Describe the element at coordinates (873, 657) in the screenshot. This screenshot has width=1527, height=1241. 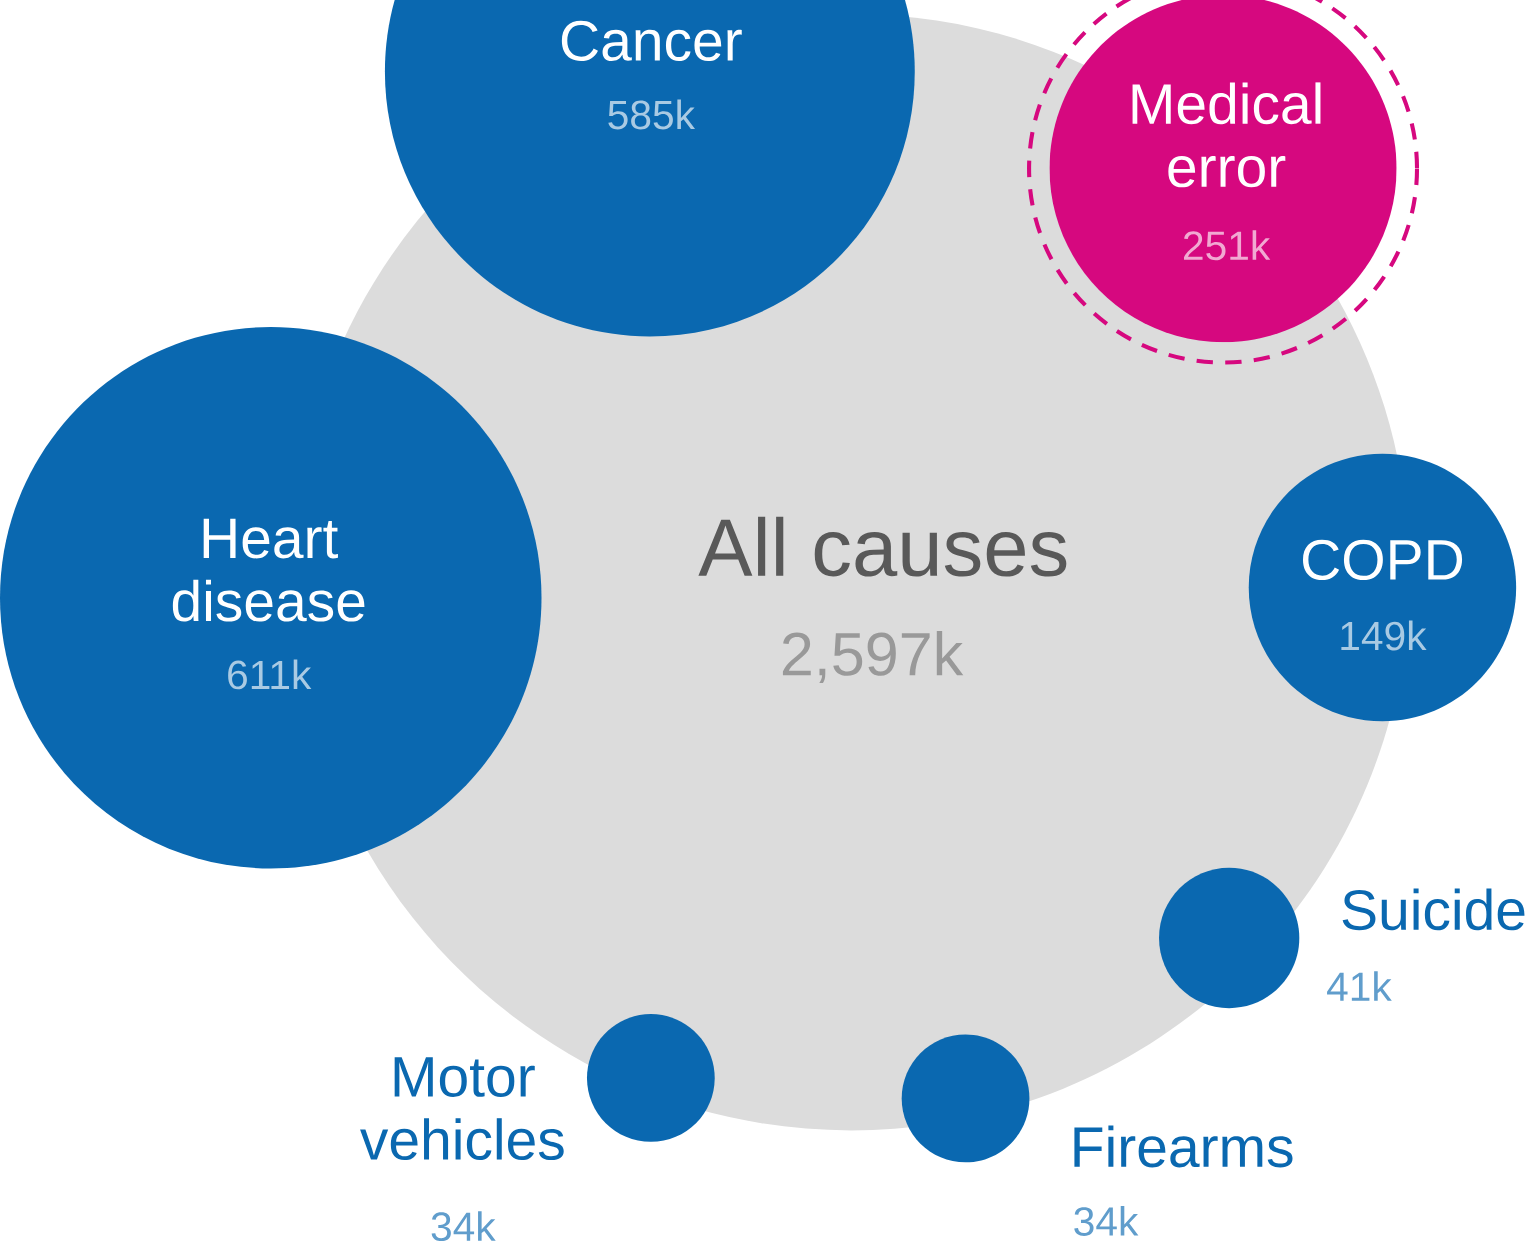
I see `data-label: 2,597k` at that location.